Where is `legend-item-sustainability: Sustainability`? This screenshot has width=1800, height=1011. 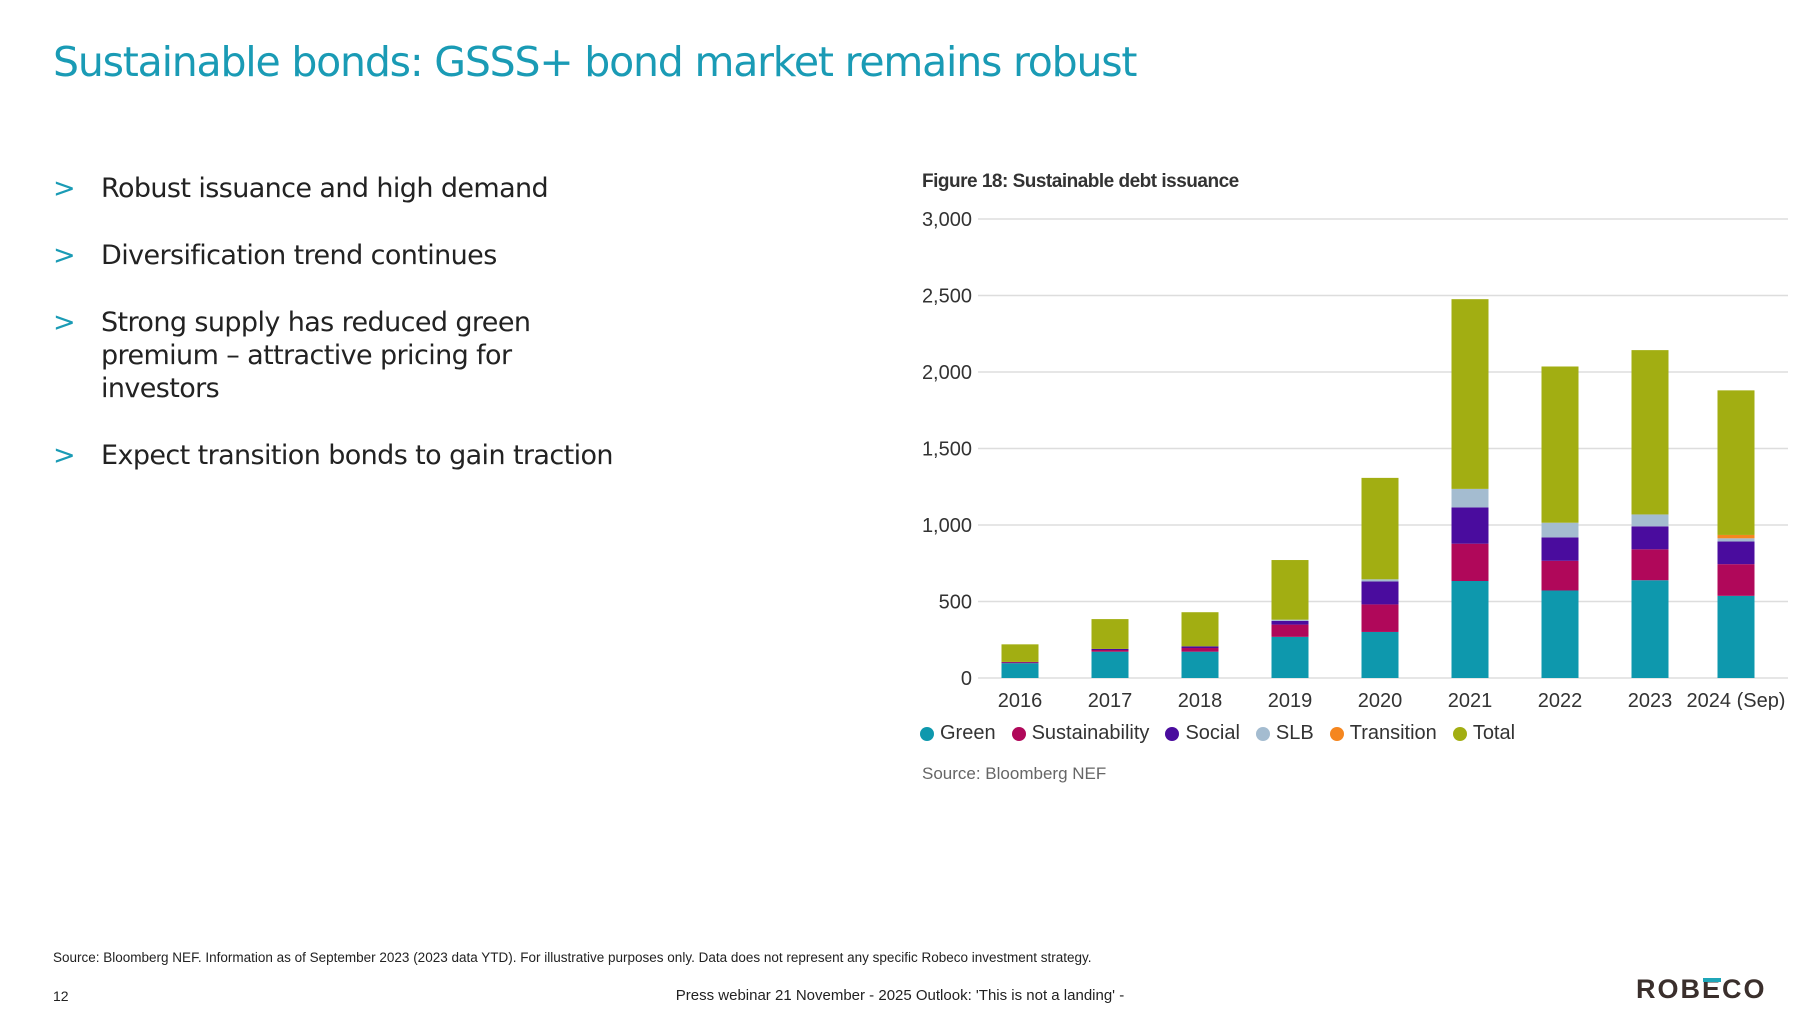 legend-item-sustainability: Sustainability is located at coordinates (1080, 733).